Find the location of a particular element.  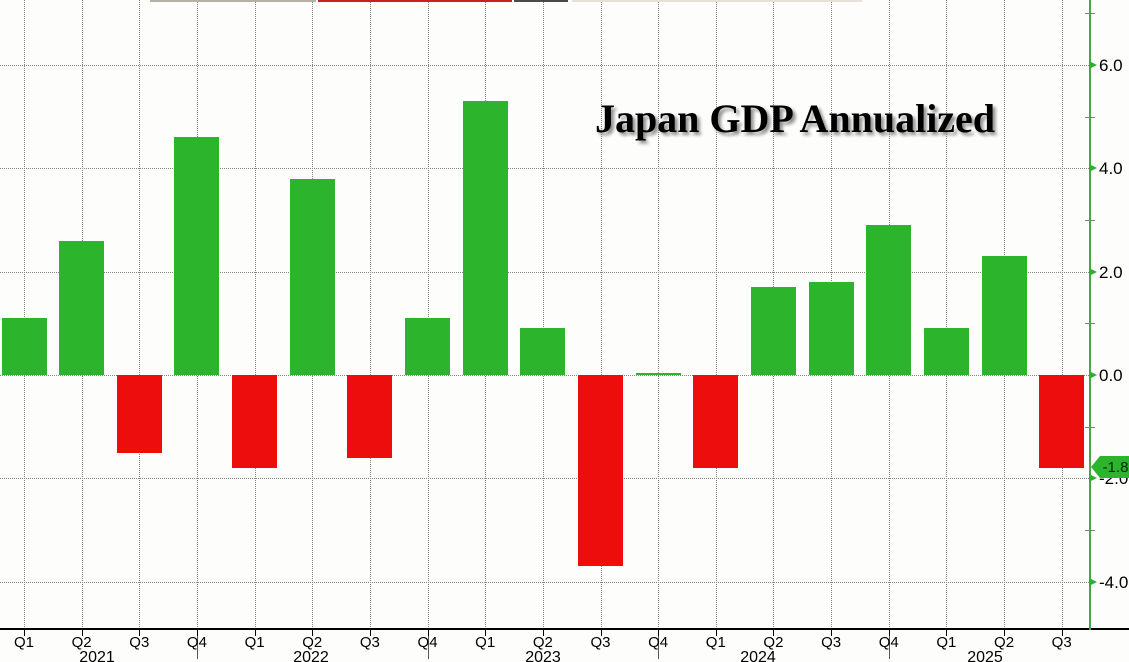

bar-q1-2022 is located at coordinates (255, 422).